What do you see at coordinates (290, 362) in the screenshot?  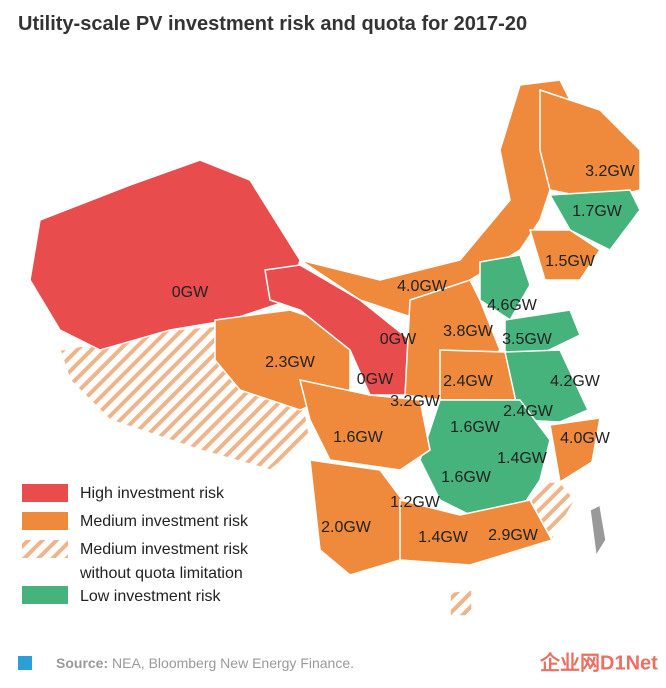 I see `region-label: 2.3GW` at bounding box center [290, 362].